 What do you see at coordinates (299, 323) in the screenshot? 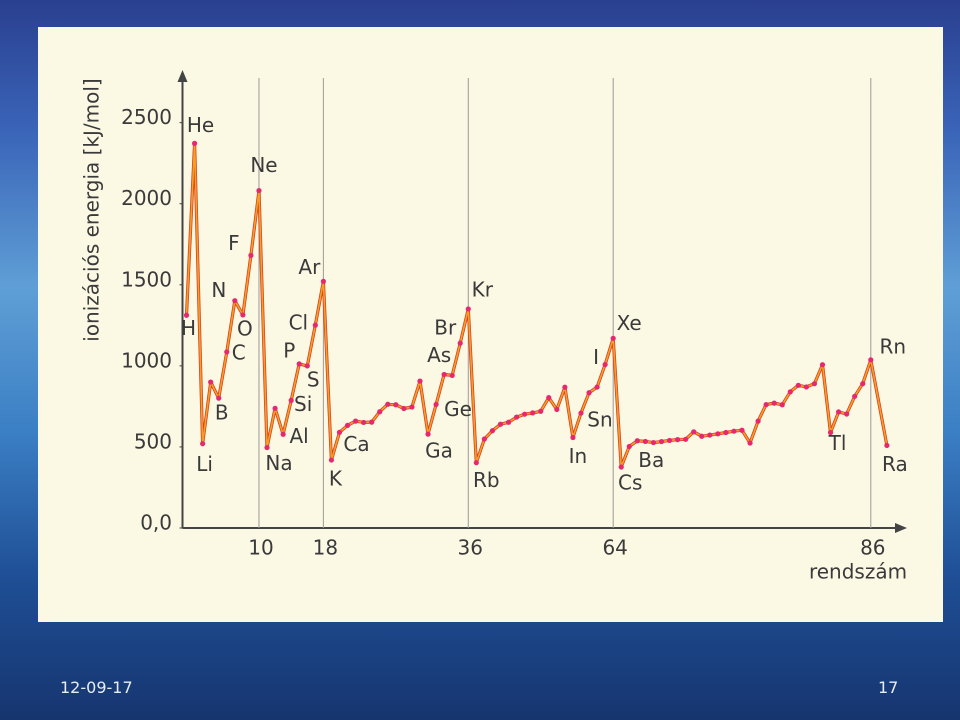
I see `element-label: Cl` at bounding box center [299, 323].